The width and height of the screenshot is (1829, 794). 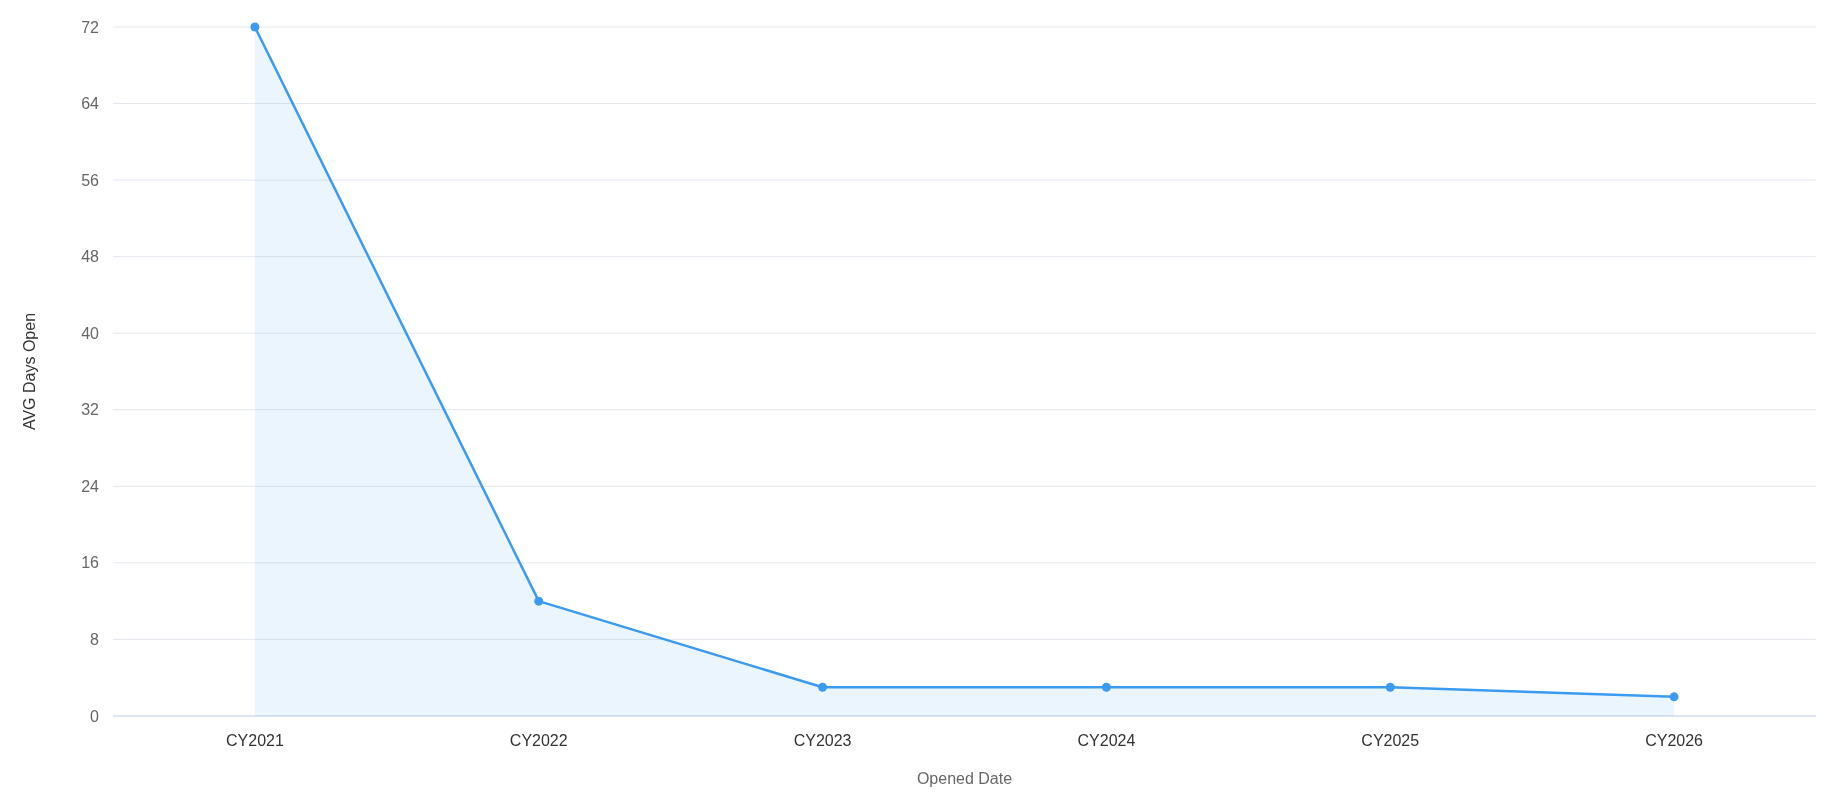 What do you see at coordinates (29, 371) in the screenshot?
I see `y-axis-title: AVG Days Open` at bounding box center [29, 371].